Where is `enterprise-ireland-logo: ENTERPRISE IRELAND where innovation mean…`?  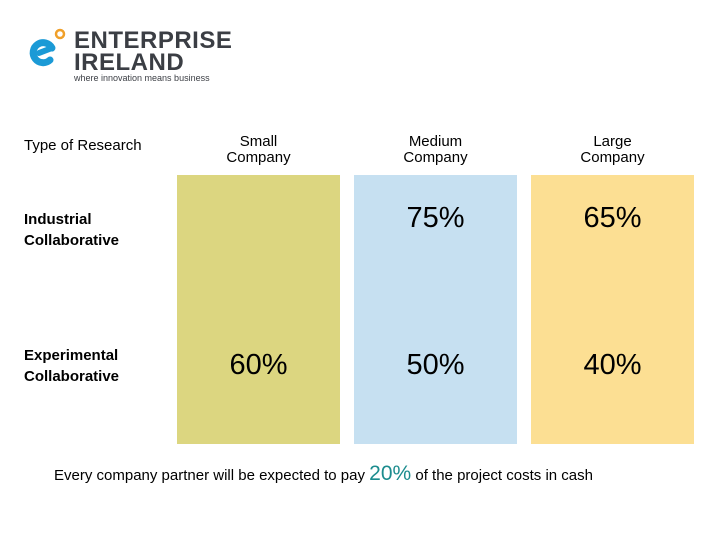
enterprise-ireland-logo: ENTERPRISE IRELAND where innovation mean… is located at coordinates (127, 56).